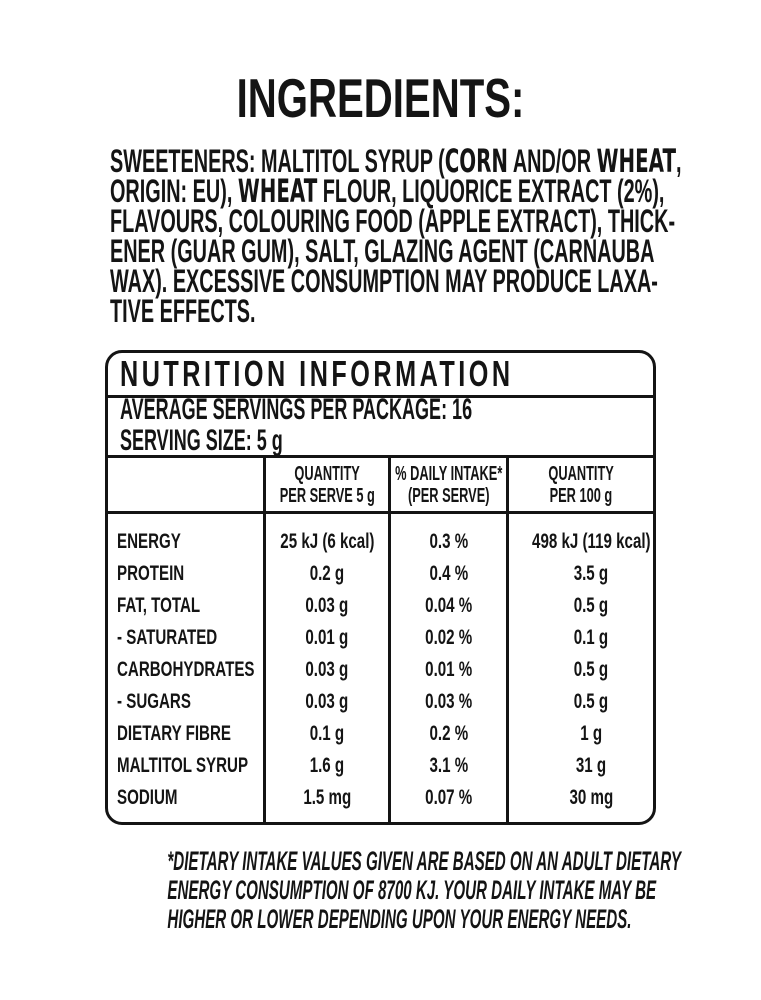 The image size is (761, 1000). I want to click on value-per-100g: 30 mg, so click(579, 798).